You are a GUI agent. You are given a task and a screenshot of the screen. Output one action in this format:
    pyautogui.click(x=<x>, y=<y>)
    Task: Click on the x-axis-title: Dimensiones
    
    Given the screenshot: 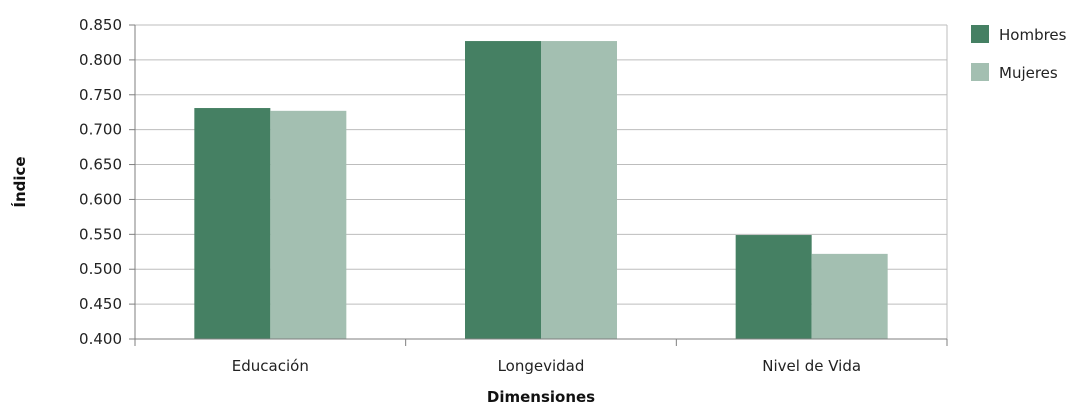 What is the action you would take?
    pyautogui.click(x=541, y=397)
    